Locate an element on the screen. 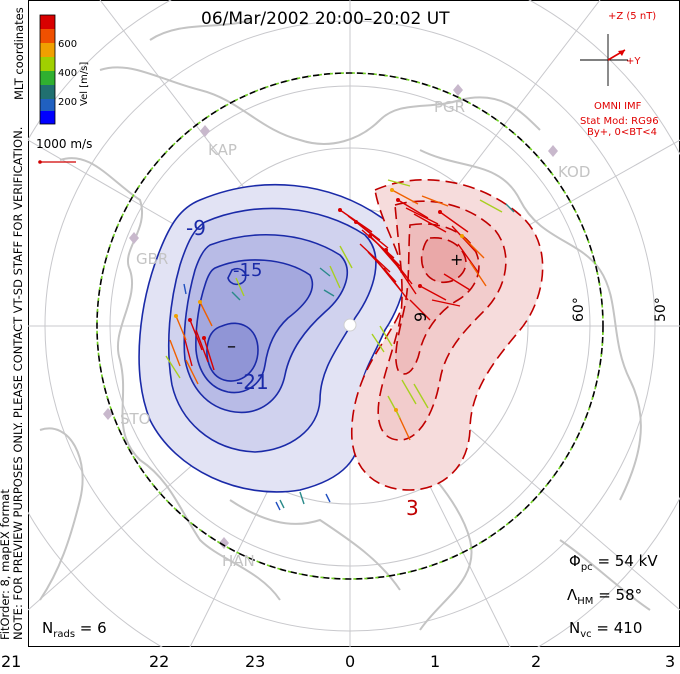 This screenshot has height=674, width=680. mlt-tick-21: 21 is located at coordinates (11, 661).